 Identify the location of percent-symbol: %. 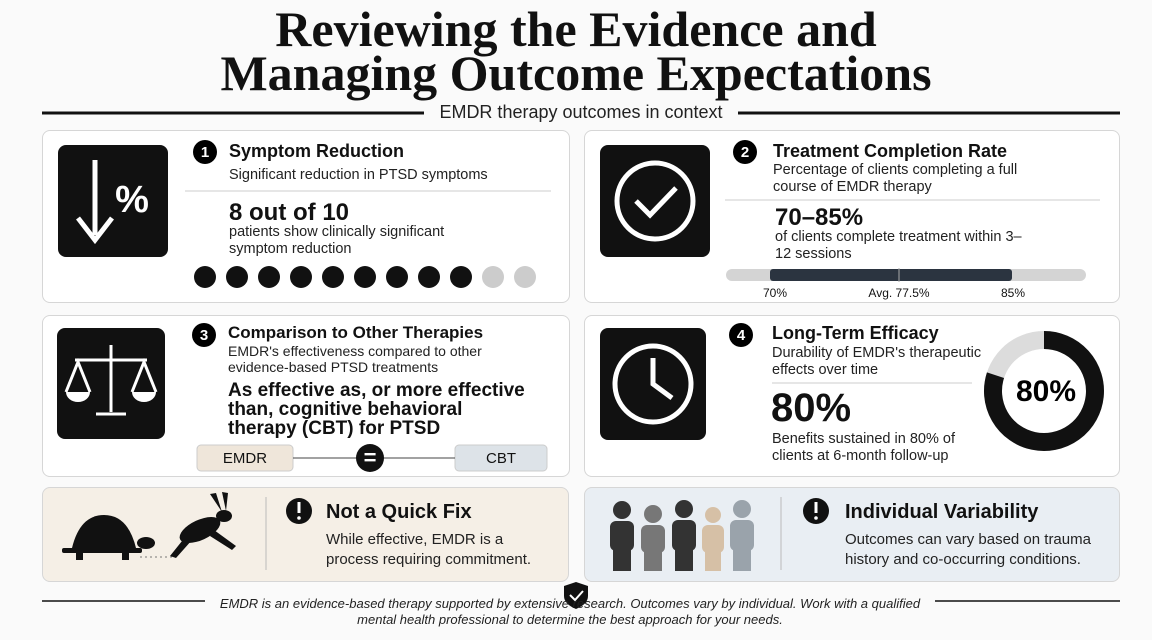
(132, 200).